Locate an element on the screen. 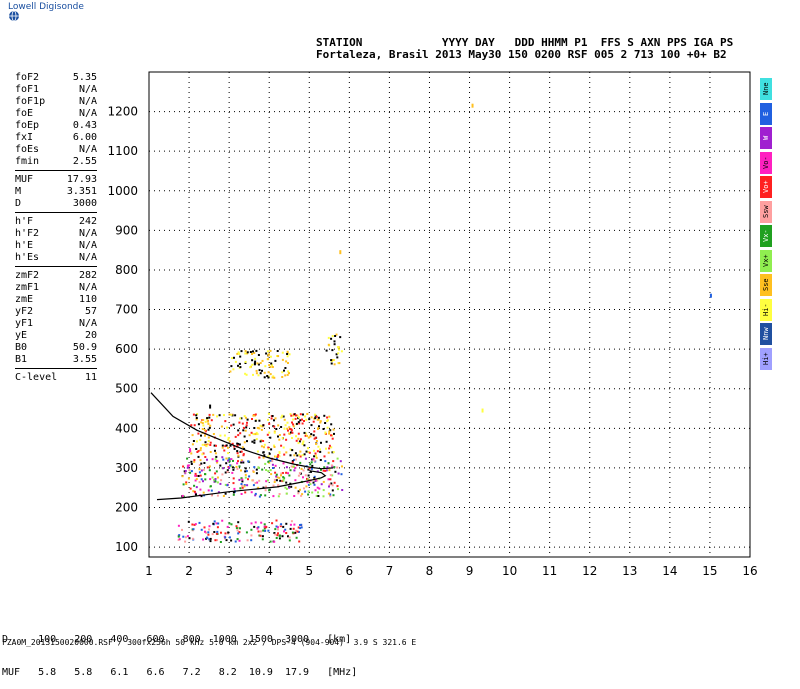 This screenshot has height=689, width=800. param-key: zmE is located at coordinates (24, 299).